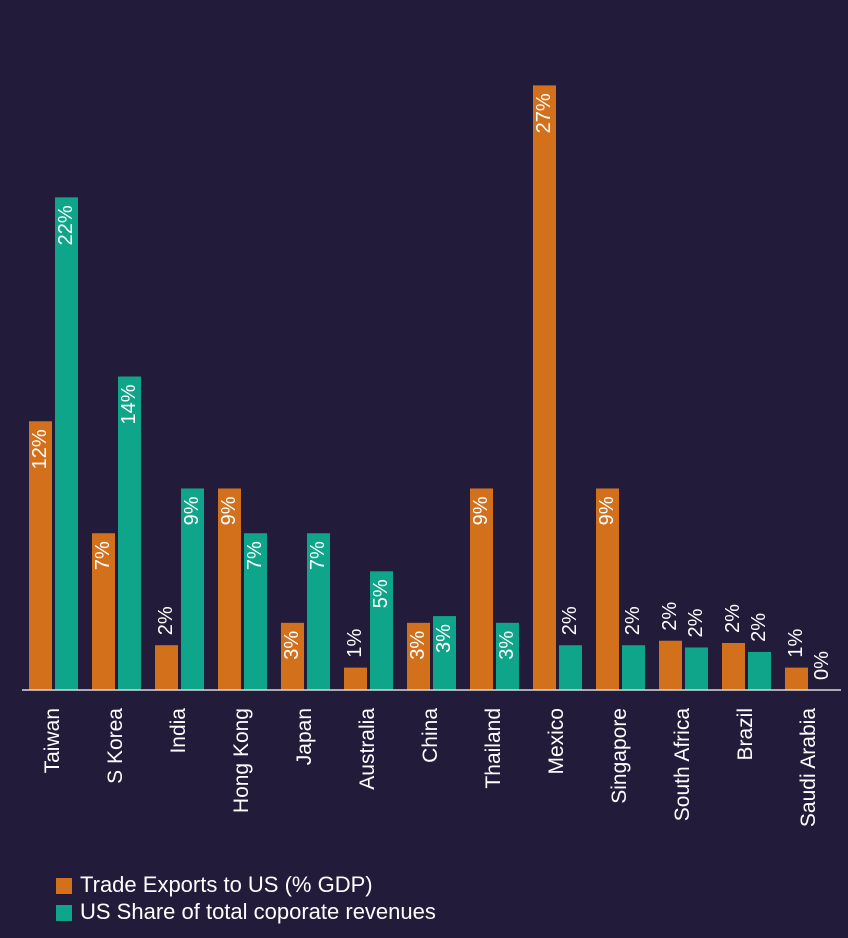 This screenshot has height=938, width=848. What do you see at coordinates (430, 735) in the screenshot?
I see `x-tick-label: China` at bounding box center [430, 735].